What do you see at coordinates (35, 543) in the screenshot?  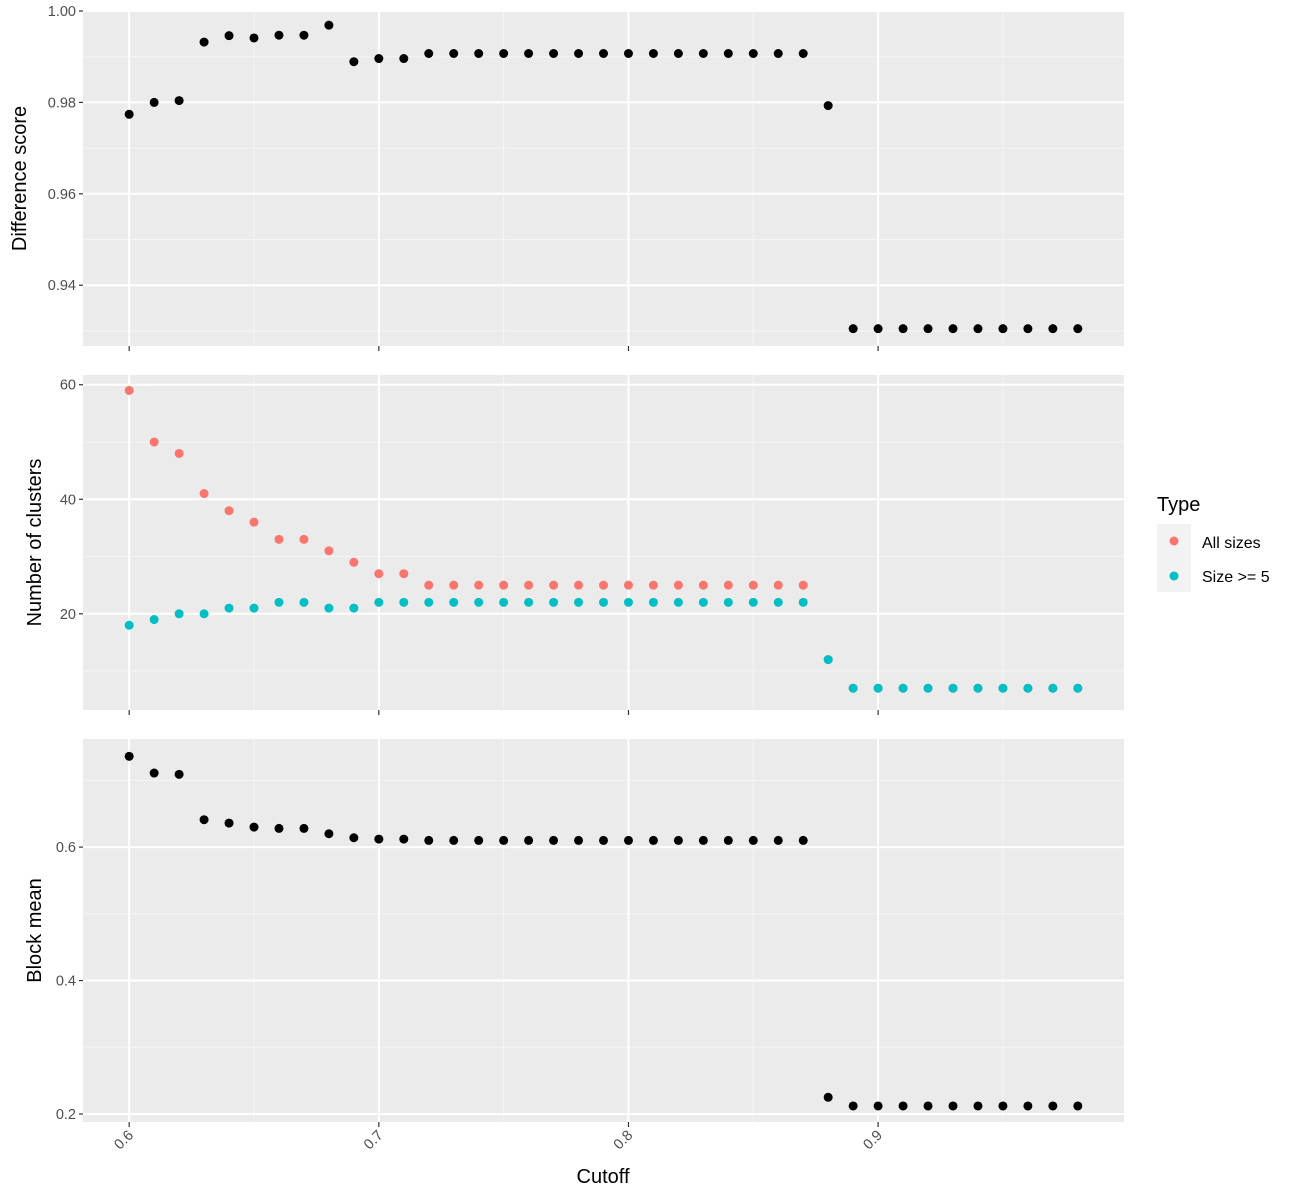 I see `y-axis-title: Number of clusters` at bounding box center [35, 543].